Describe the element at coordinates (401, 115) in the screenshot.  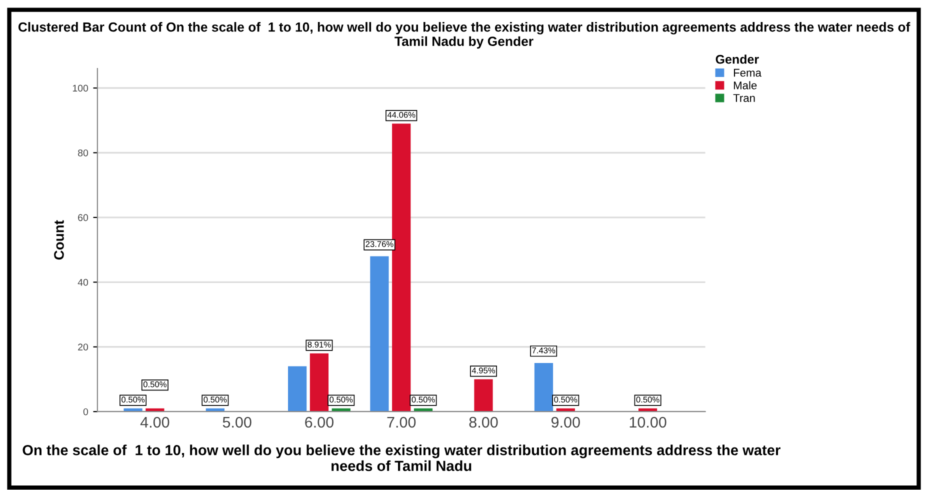
I see `annotation: 44.06%` at that location.